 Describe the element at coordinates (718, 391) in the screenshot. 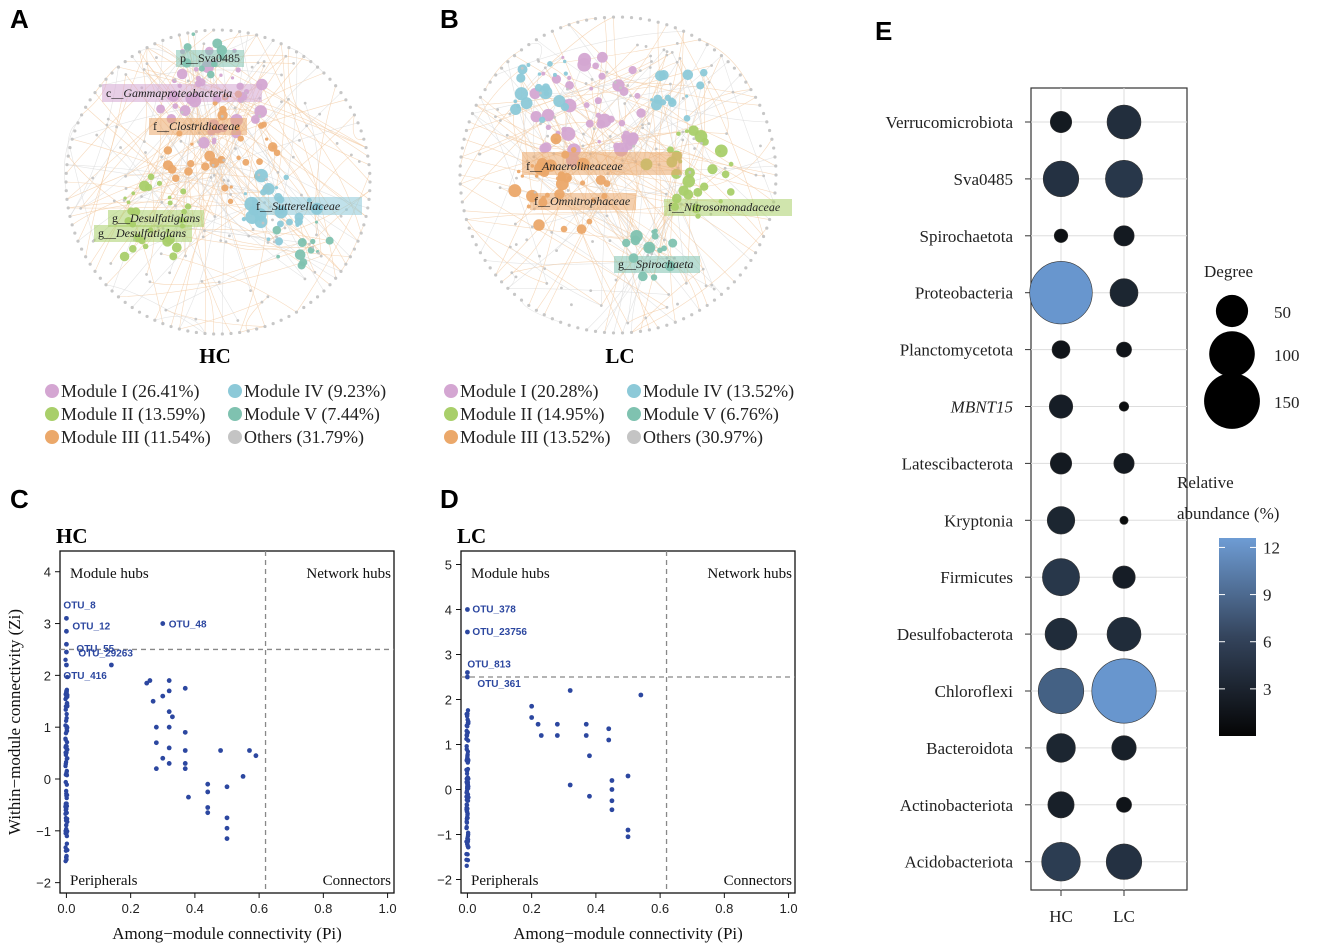

I see `legend-entry: Module IV (13.52%)` at that location.